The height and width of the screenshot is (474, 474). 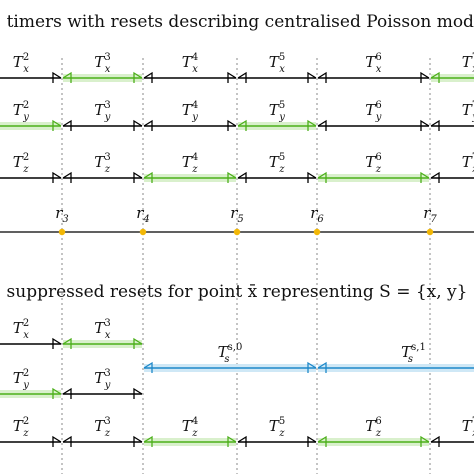 What do you see at coordinates (312, 367) in the screenshot?
I see `timer-Ts-s-0-right-arrow` at bounding box center [312, 367].